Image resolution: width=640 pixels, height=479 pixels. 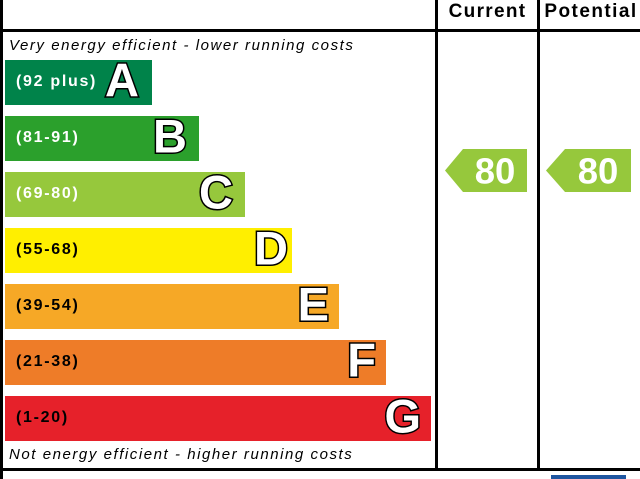 I want to click on svg-text: G, so click(x=402, y=418).